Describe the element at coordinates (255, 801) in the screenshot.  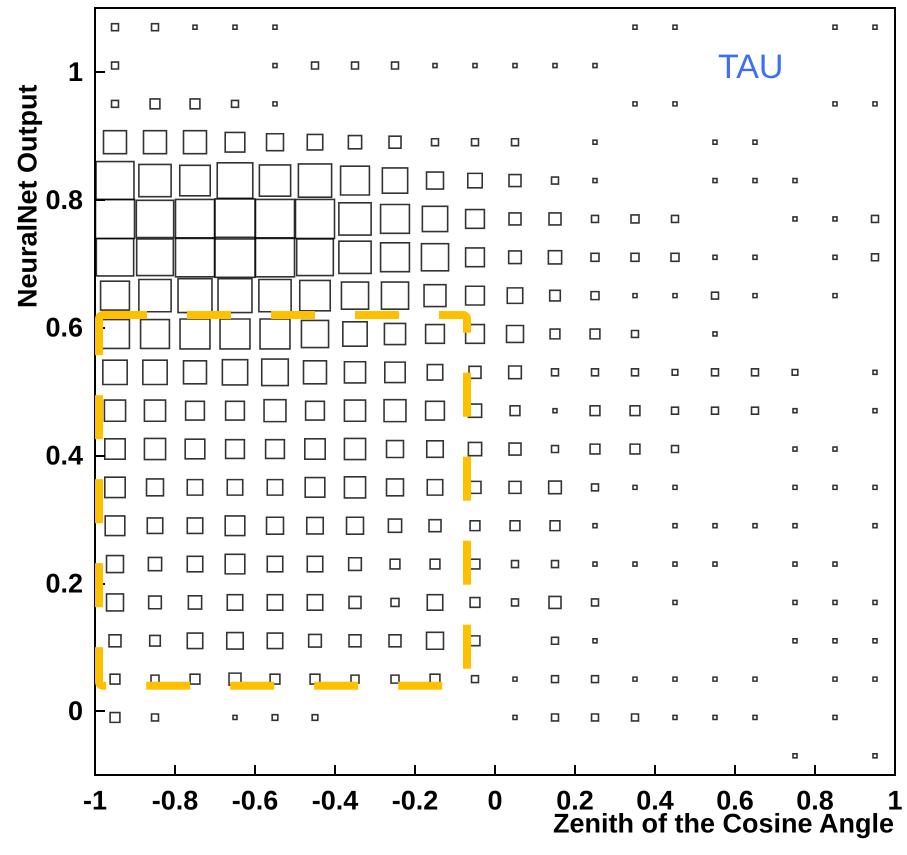
I see `x-tick-label: -0.6` at that location.